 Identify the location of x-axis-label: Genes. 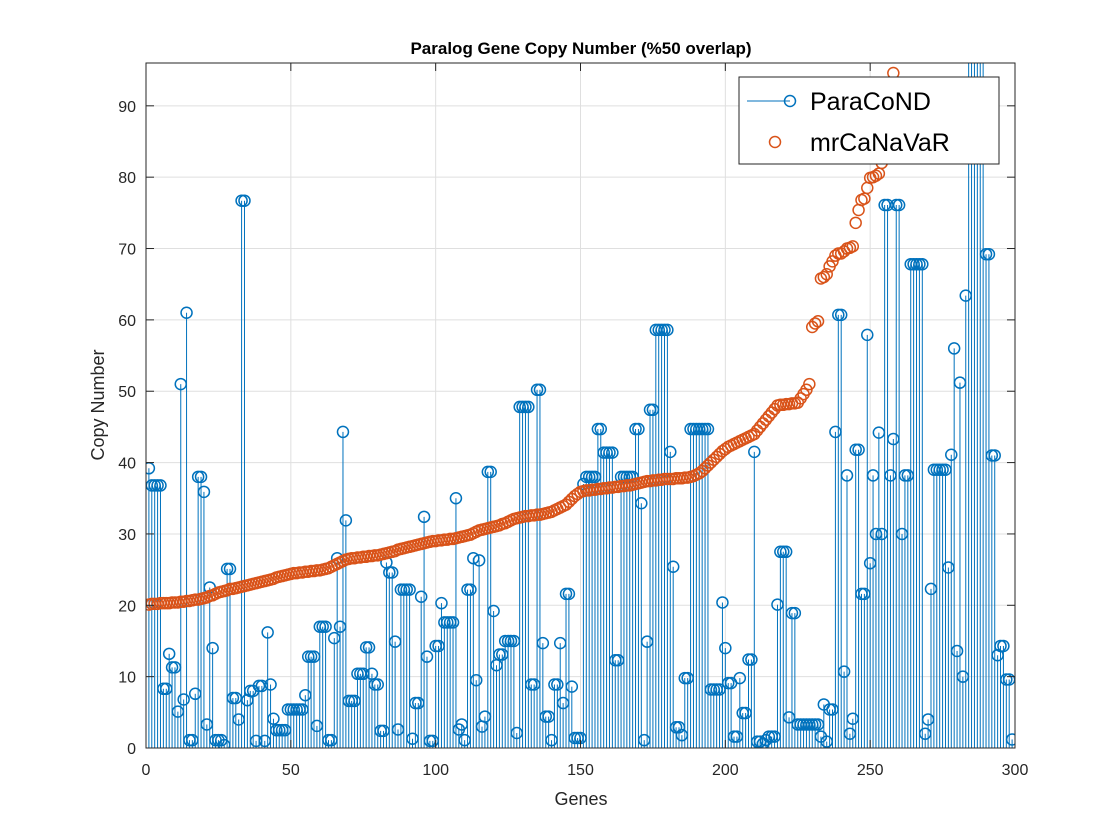
(580, 799).